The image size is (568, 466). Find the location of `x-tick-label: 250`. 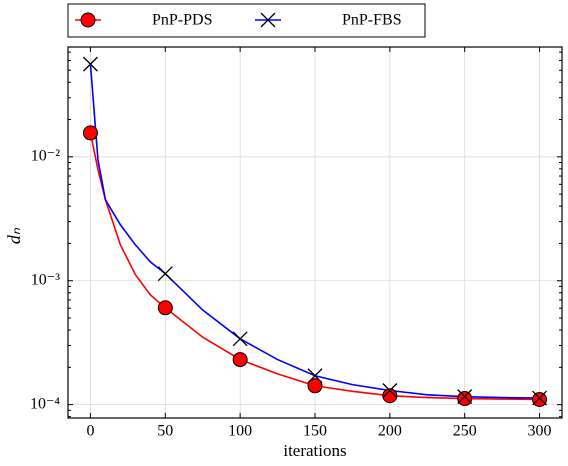

x-tick-label: 250 is located at coordinates (465, 431).